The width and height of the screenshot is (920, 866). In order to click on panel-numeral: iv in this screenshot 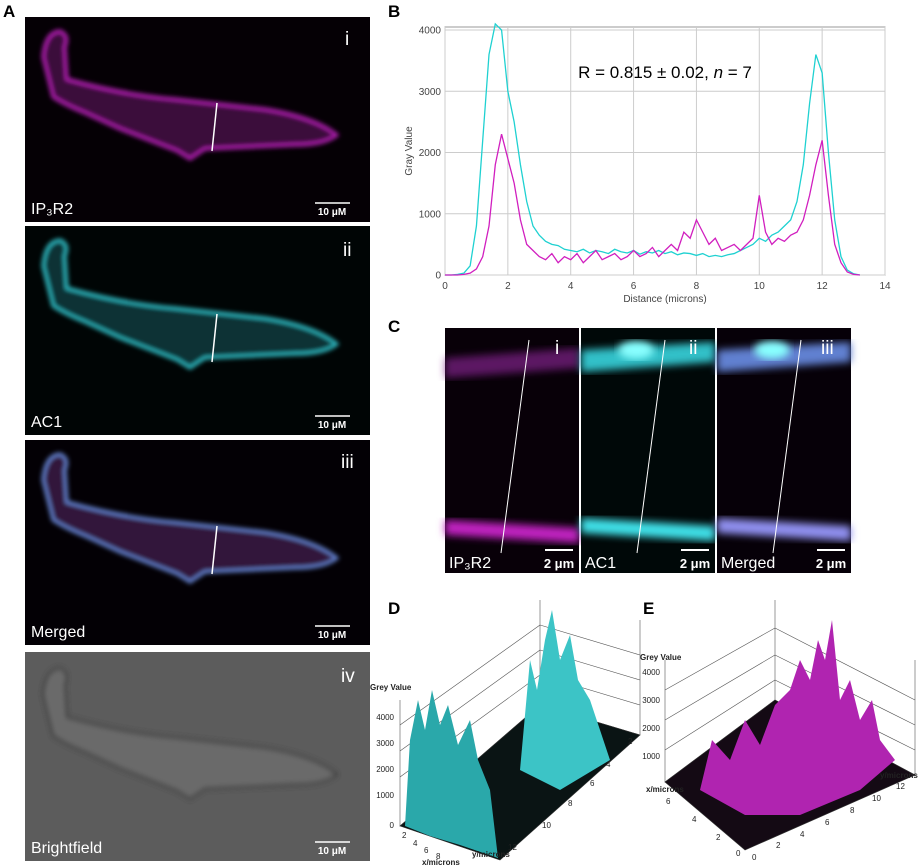, I will do `click(348, 676)`.